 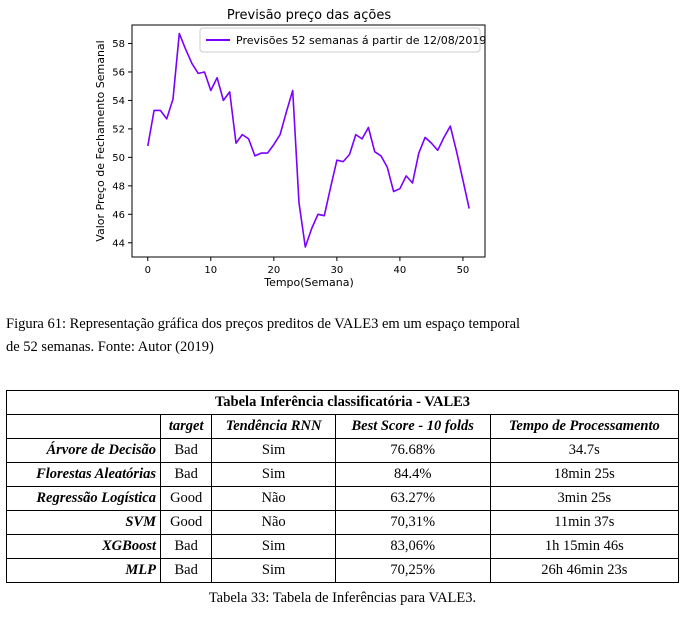 I want to click on x-tick-label: 10, so click(x=210, y=270).